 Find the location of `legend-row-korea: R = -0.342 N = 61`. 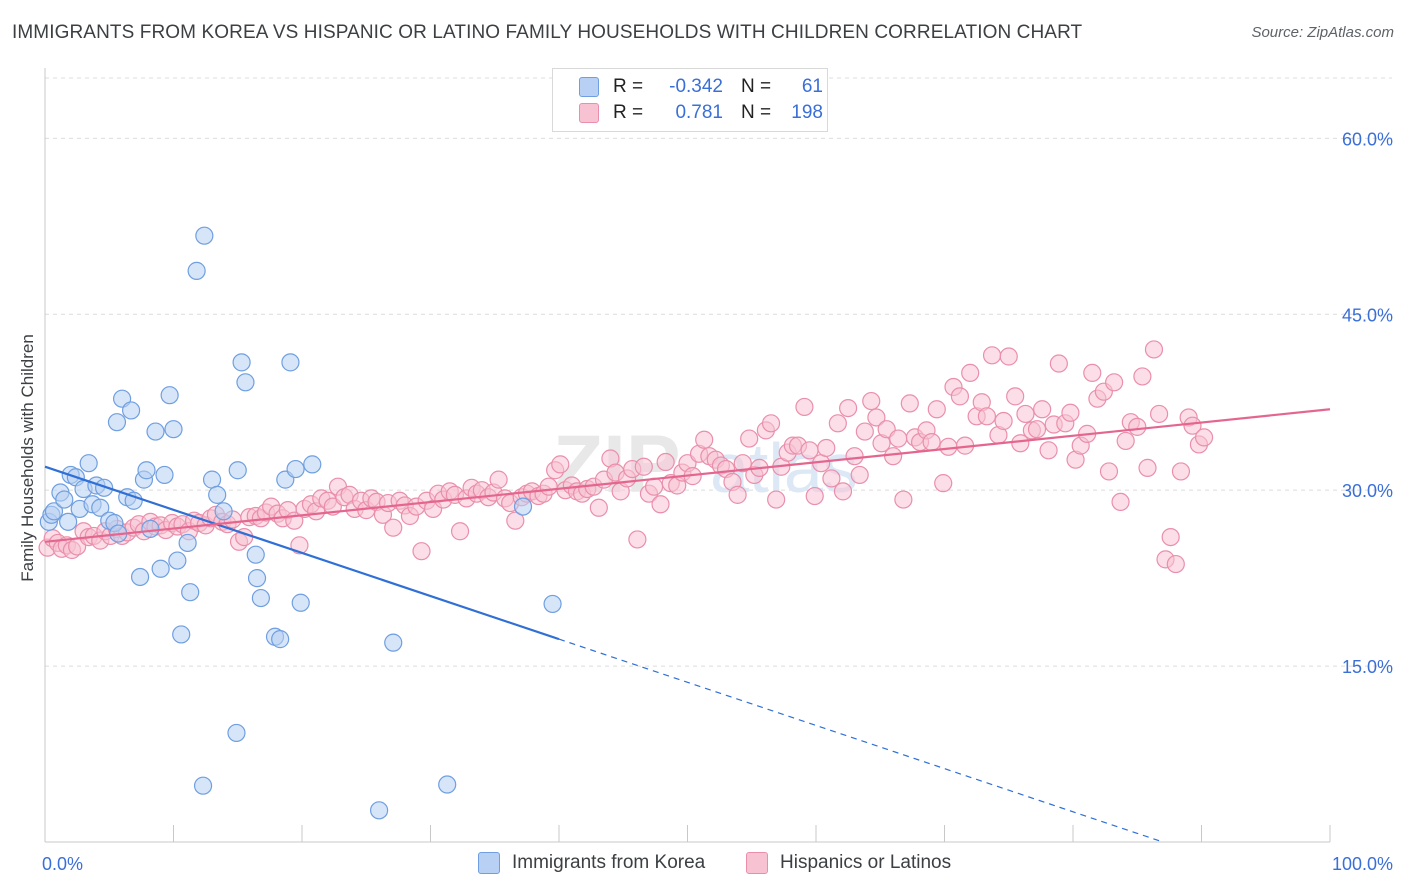

legend-row-korea: R = -0.342 N = 61 is located at coordinates (701, 87).